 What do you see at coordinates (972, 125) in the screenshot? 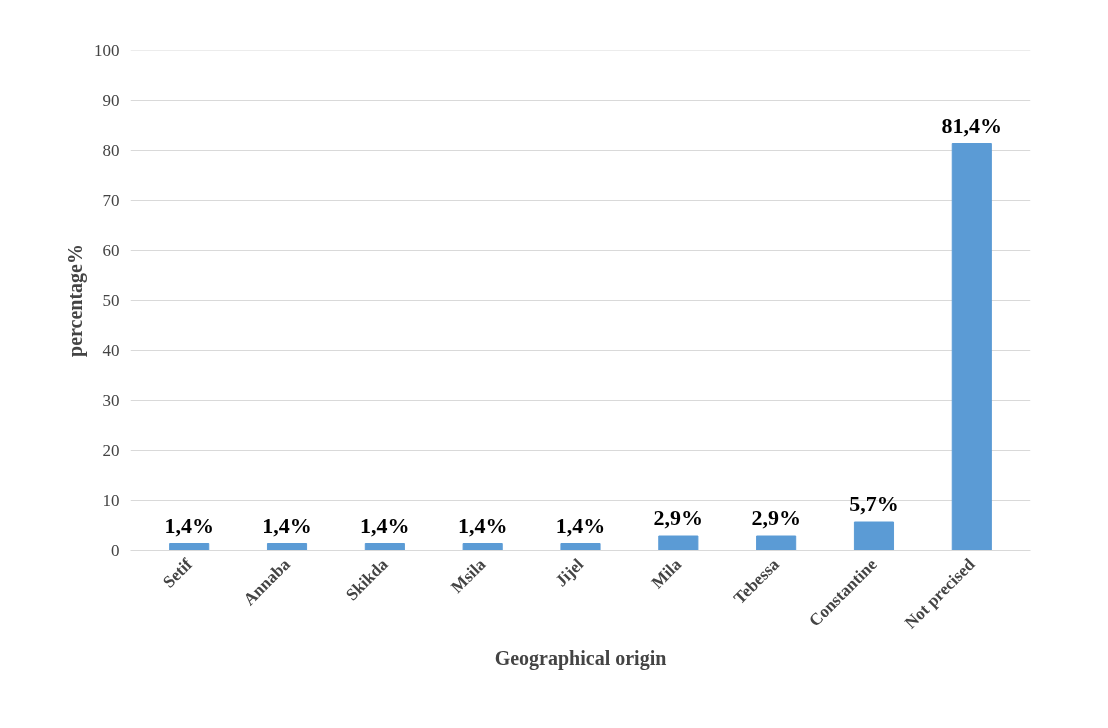
I see `data-label: 81,4%` at bounding box center [972, 125].